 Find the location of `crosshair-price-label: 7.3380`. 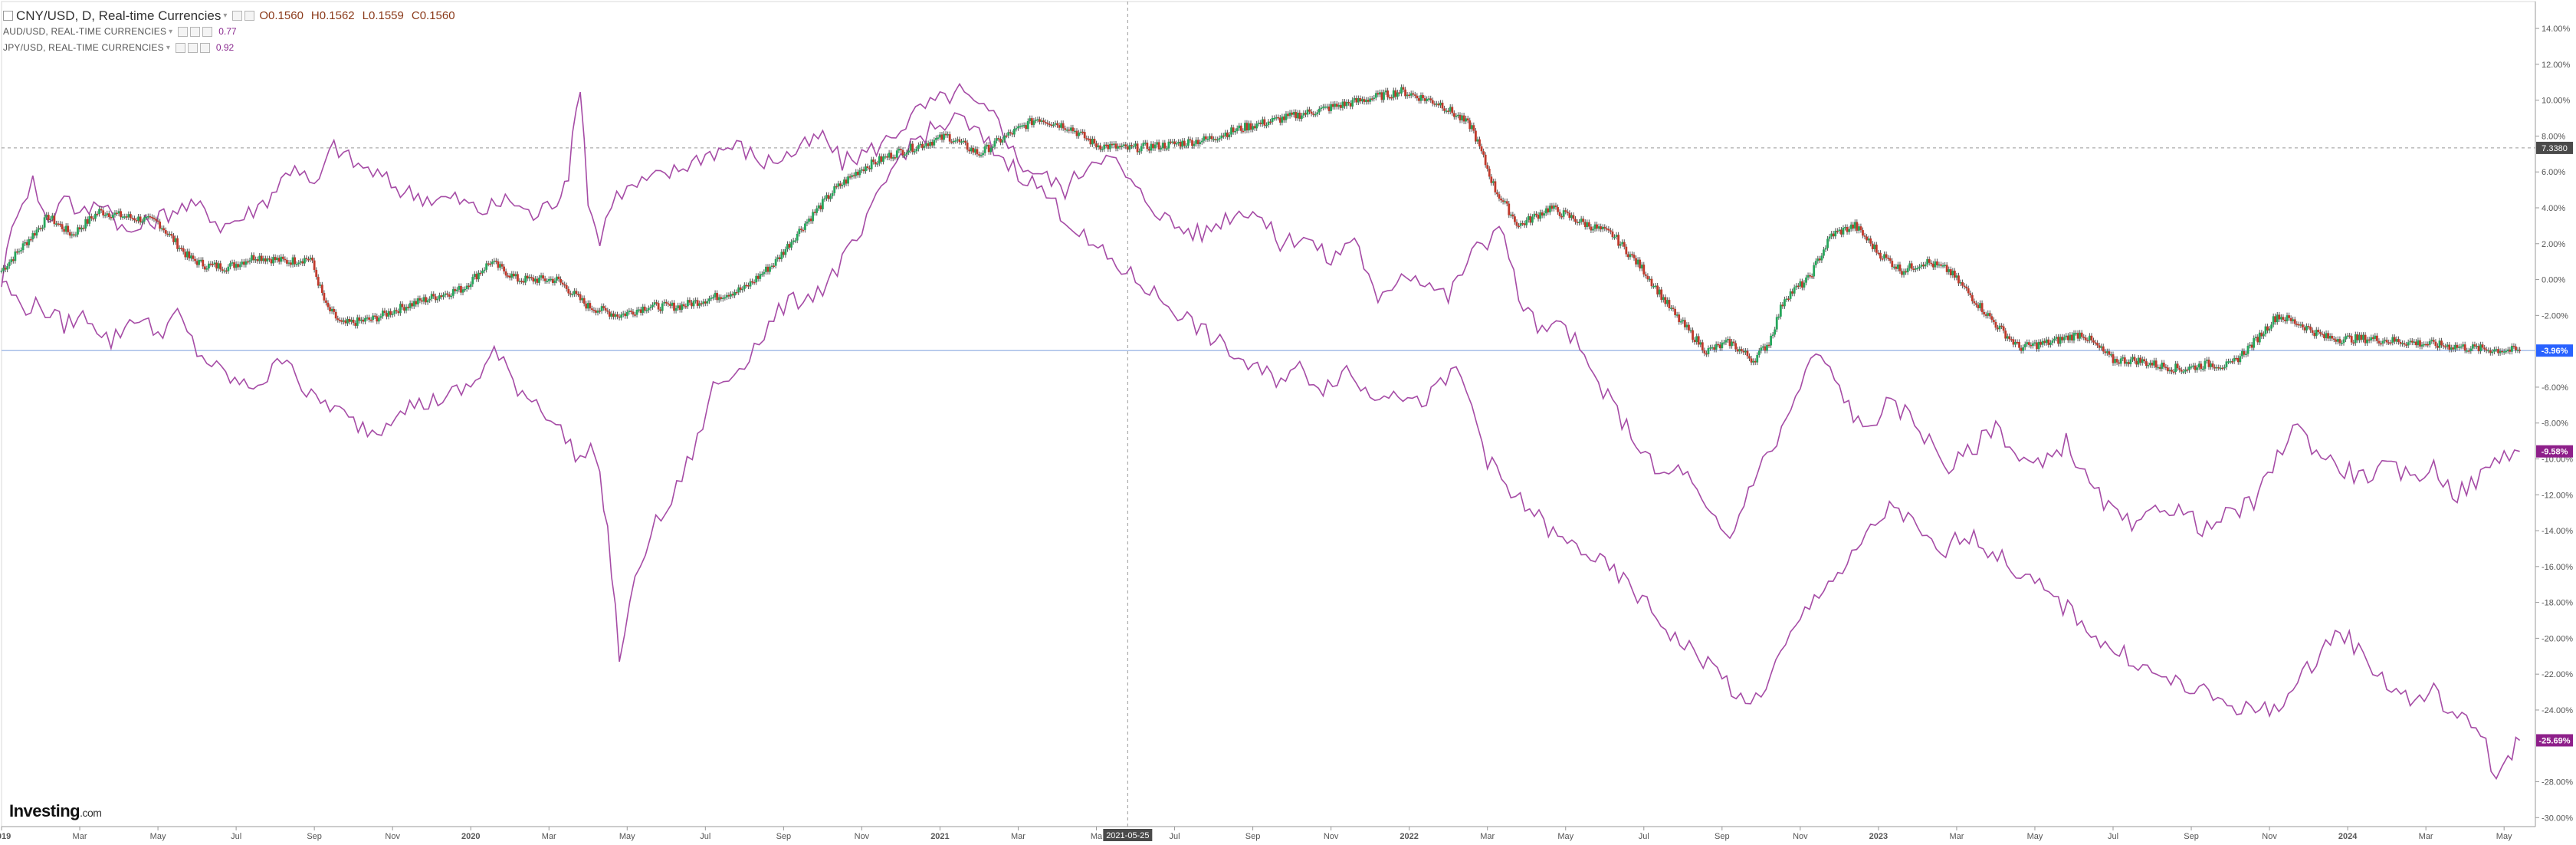

crosshair-price-label: 7.3380 is located at coordinates (2555, 148).